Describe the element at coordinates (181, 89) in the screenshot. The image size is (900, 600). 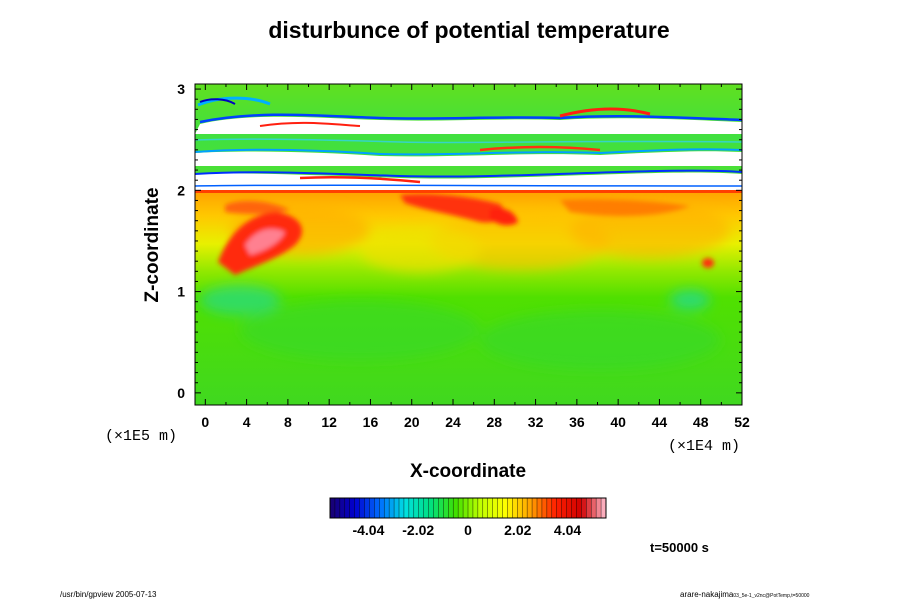
I see `y-tick-label: 3` at that location.